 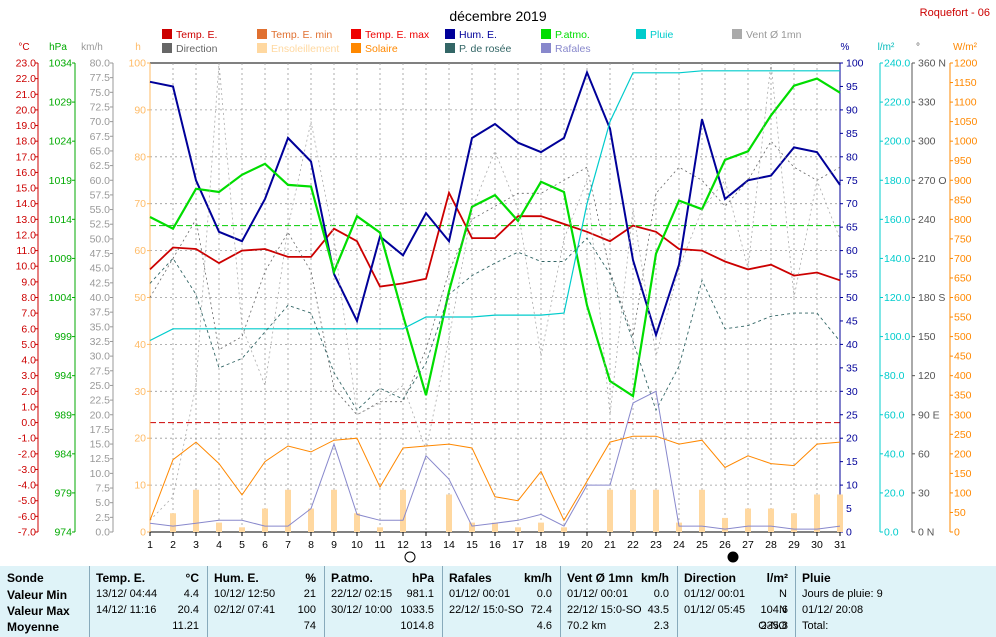 What do you see at coordinates (894, 376) in the screenshot?
I see `rain-axis-label: 80.0` at bounding box center [894, 376].